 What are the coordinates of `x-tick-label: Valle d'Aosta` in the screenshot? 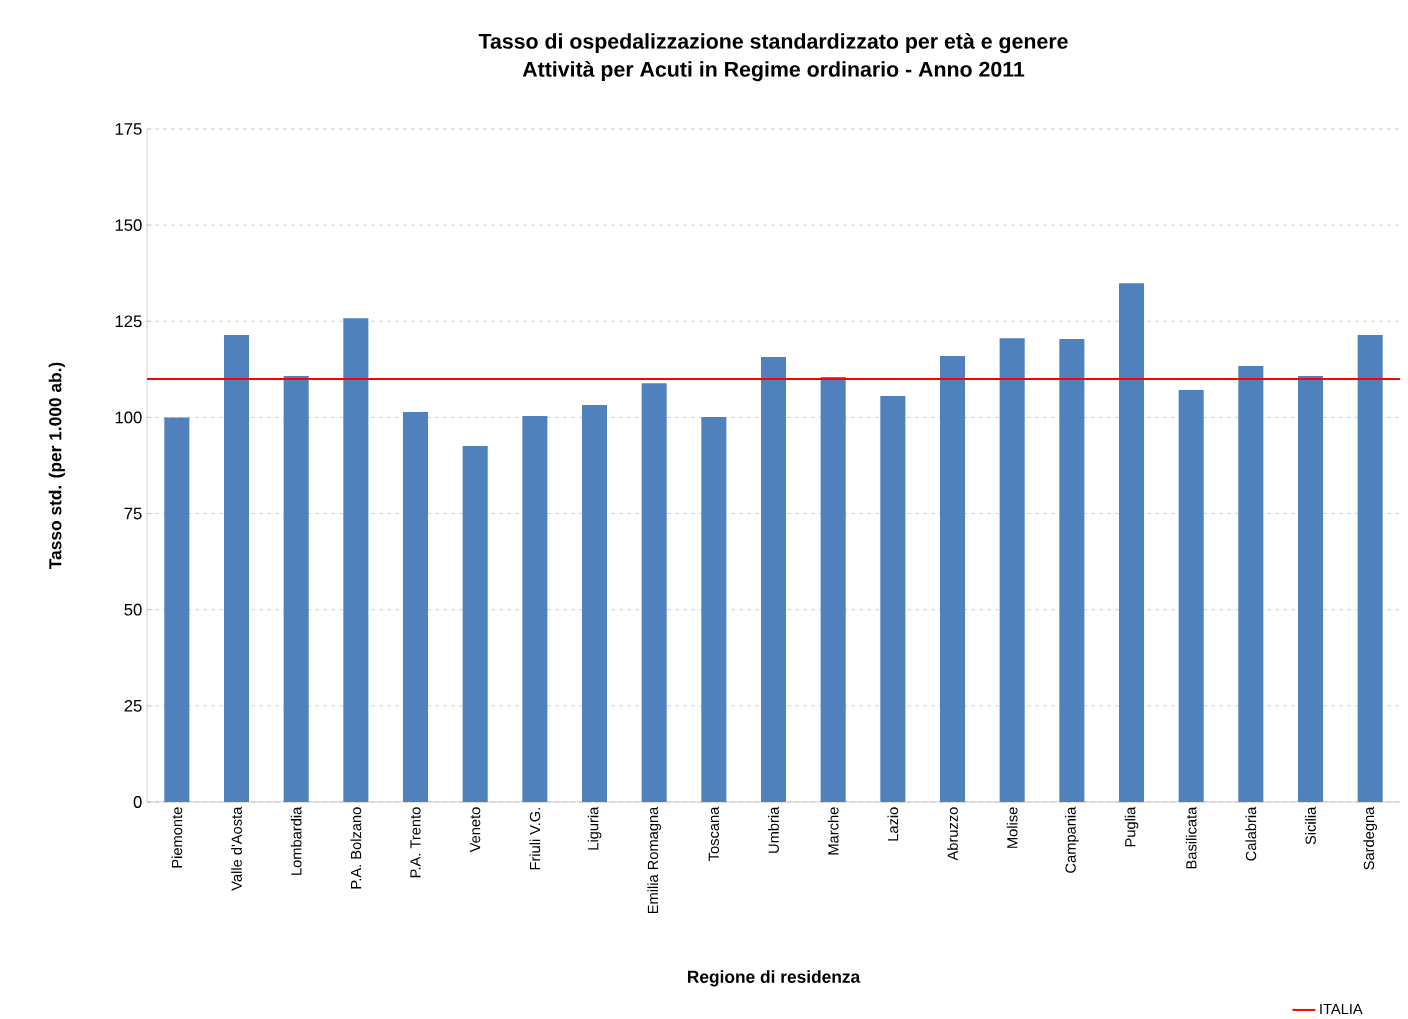 It's located at (236, 848).